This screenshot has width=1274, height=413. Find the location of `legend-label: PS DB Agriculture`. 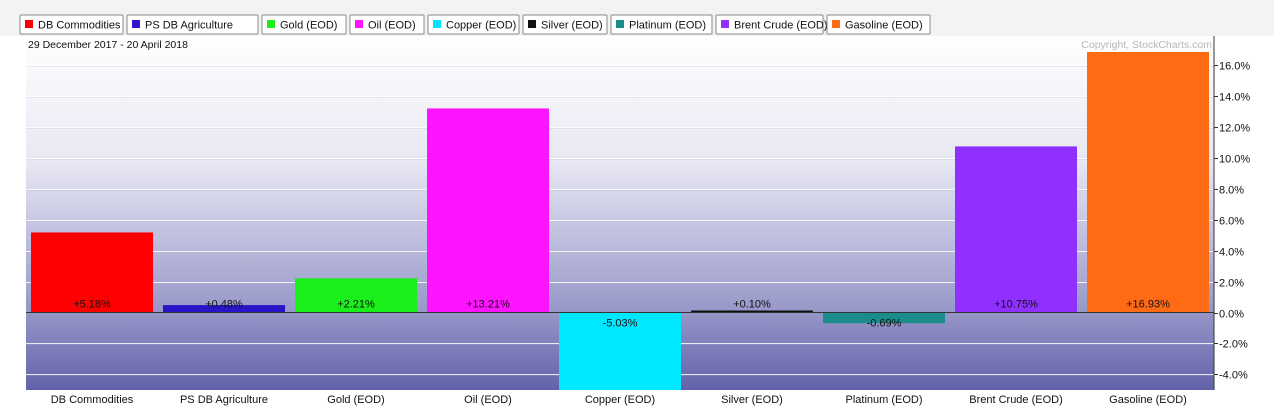

legend-label: PS DB Agriculture is located at coordinates (189, 26).